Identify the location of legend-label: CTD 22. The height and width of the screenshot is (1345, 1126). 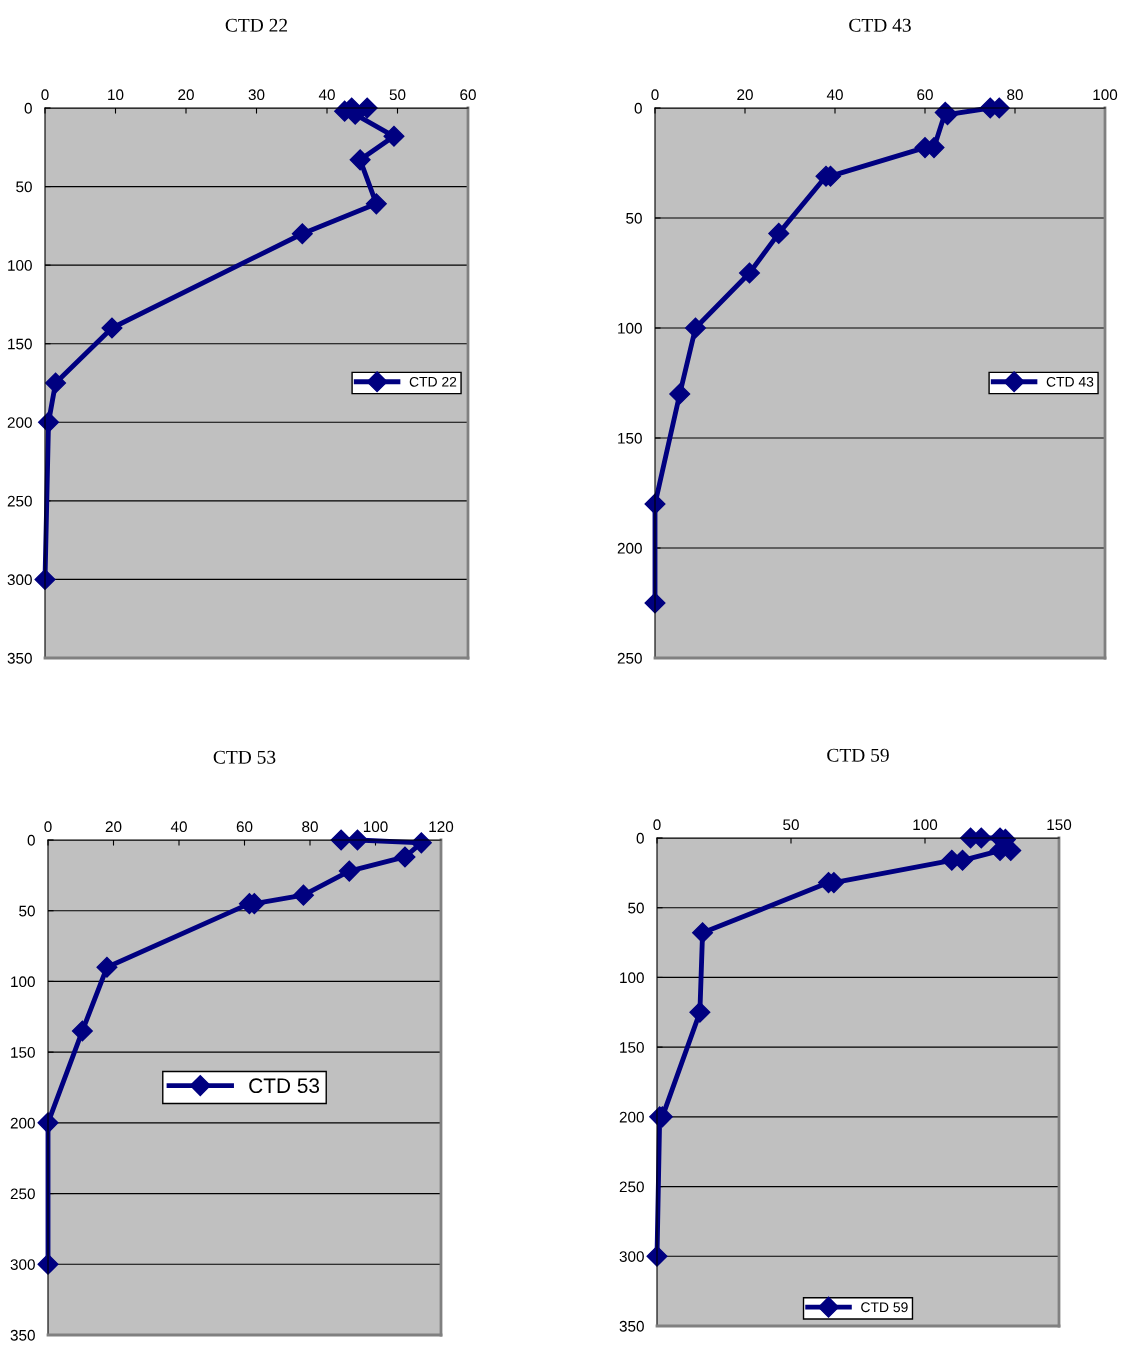
(433, 381).